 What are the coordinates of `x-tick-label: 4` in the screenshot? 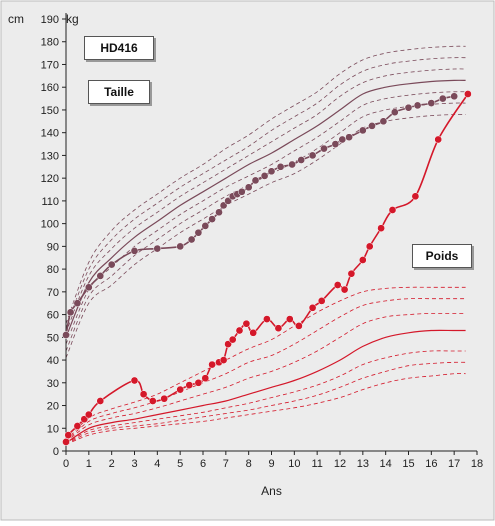 It's located at (157, 464).